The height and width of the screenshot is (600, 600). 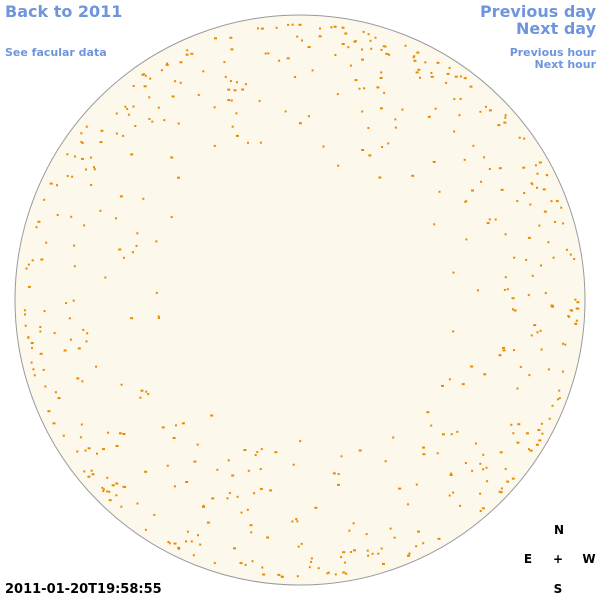 What do you see at coordinates (56, 52) in the screenshot?
I see `facular-data-link: See facular data` at bounding box center [56, 52].